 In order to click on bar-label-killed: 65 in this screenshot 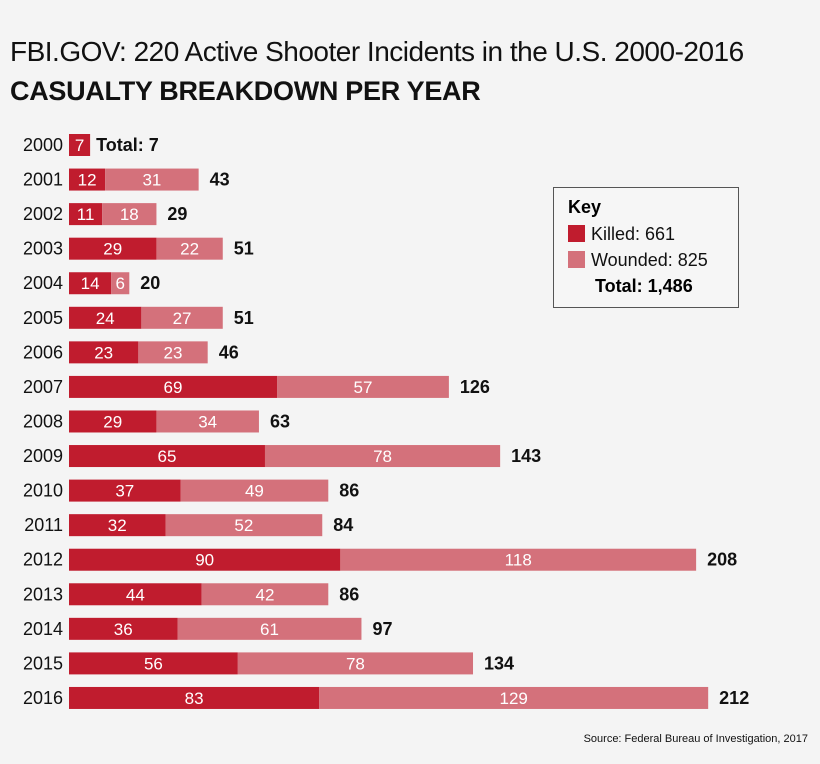, I will do `click(167, 456)`.